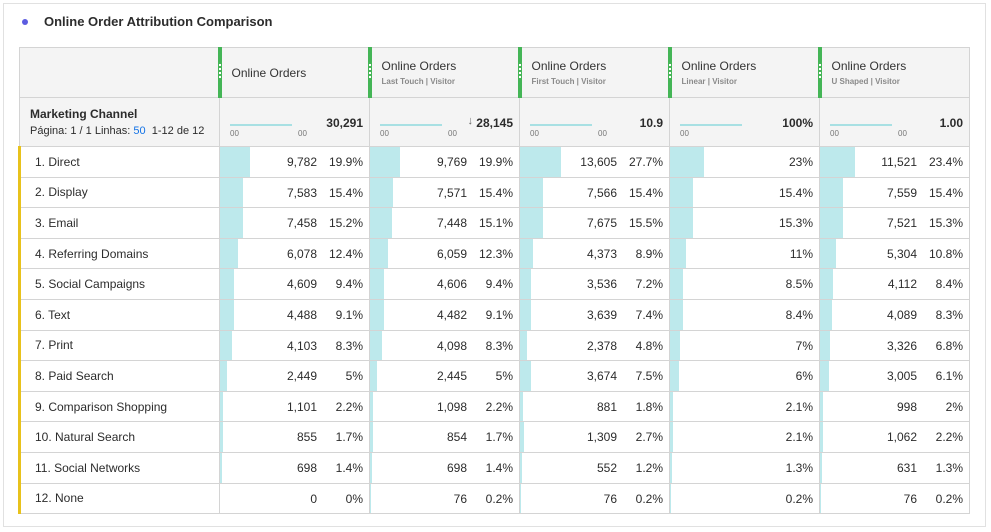  Describe the element at coordinates (649, 345) in the screenshot. I see `cell-percent: 4.8%` at that location.